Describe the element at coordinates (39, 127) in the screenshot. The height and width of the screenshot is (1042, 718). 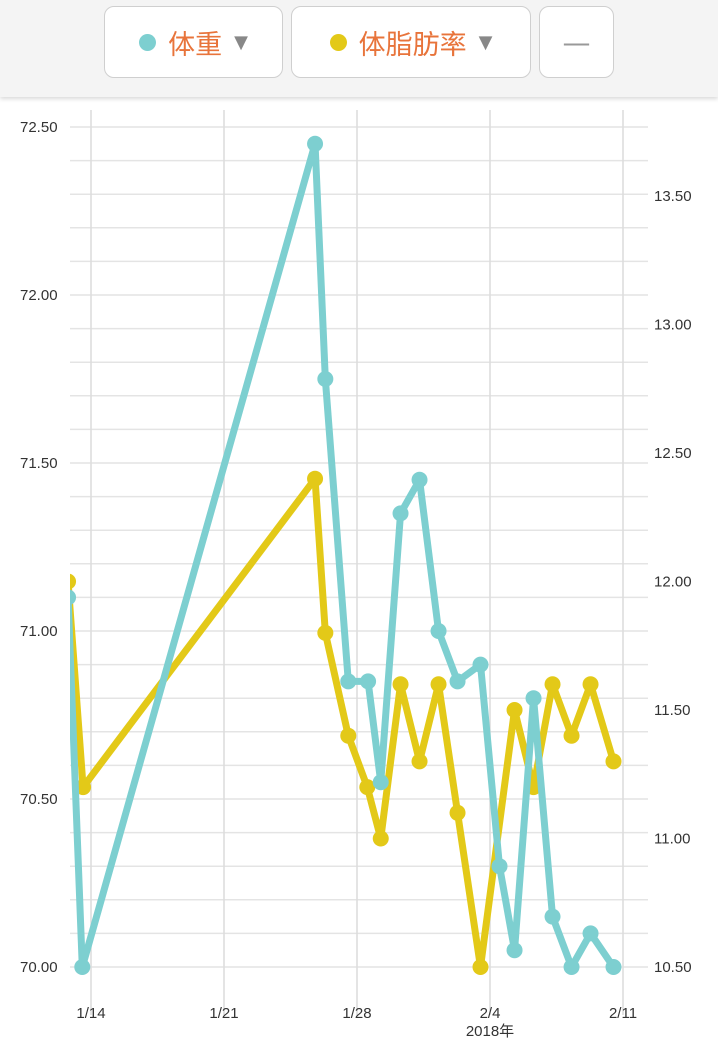
I see `y-left-tick-label: 72.50` at that location.